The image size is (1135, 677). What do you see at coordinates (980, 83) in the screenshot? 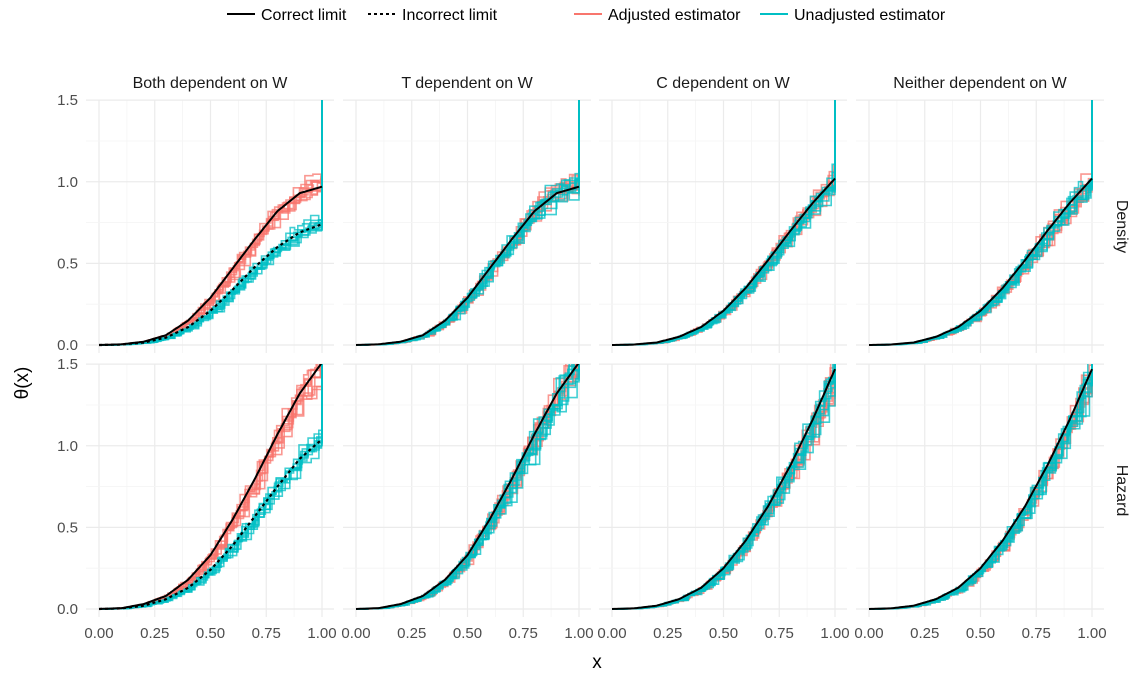
I see `column-strip-label: Neither dependent on W` at bounding box center [980, 83].